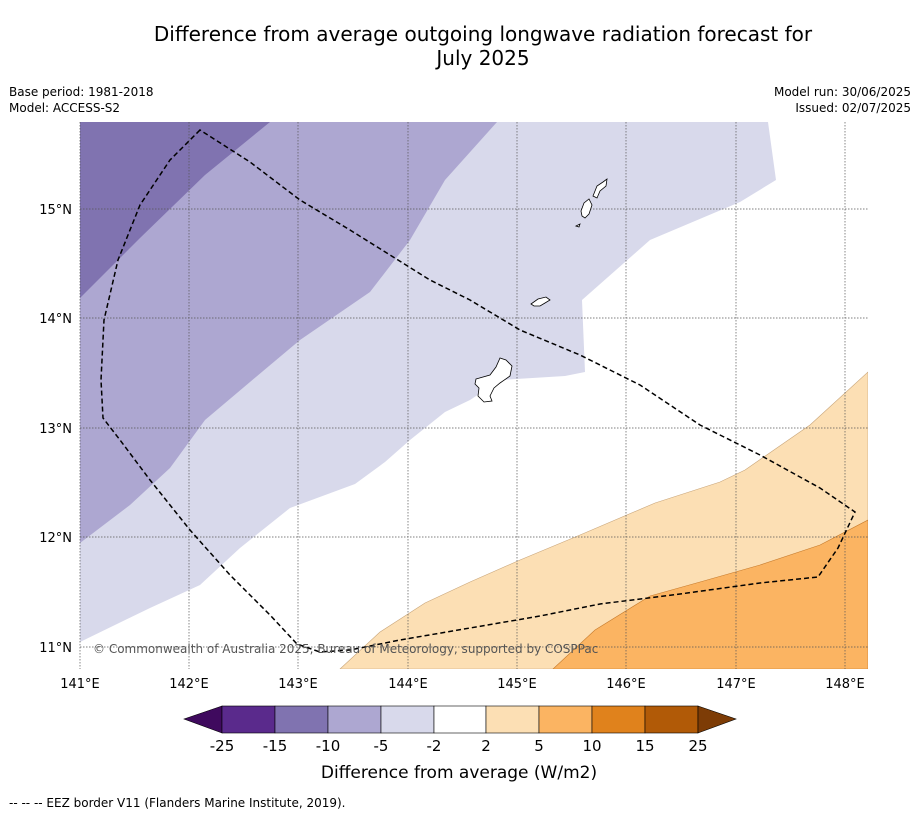 Image resolution: width=919 pixels, height=816 pixels. I want to click on island-tinian, so click(586, 208).